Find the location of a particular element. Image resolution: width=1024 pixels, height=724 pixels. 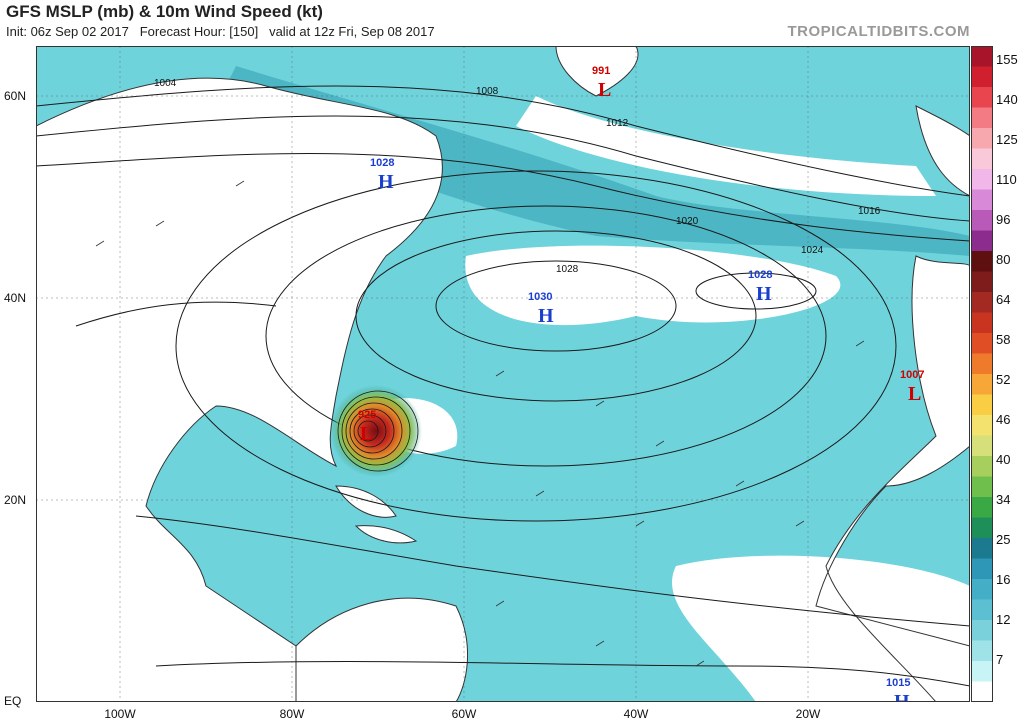

colorbar-tick-label: 64 is located at coordinates (1003, 299).